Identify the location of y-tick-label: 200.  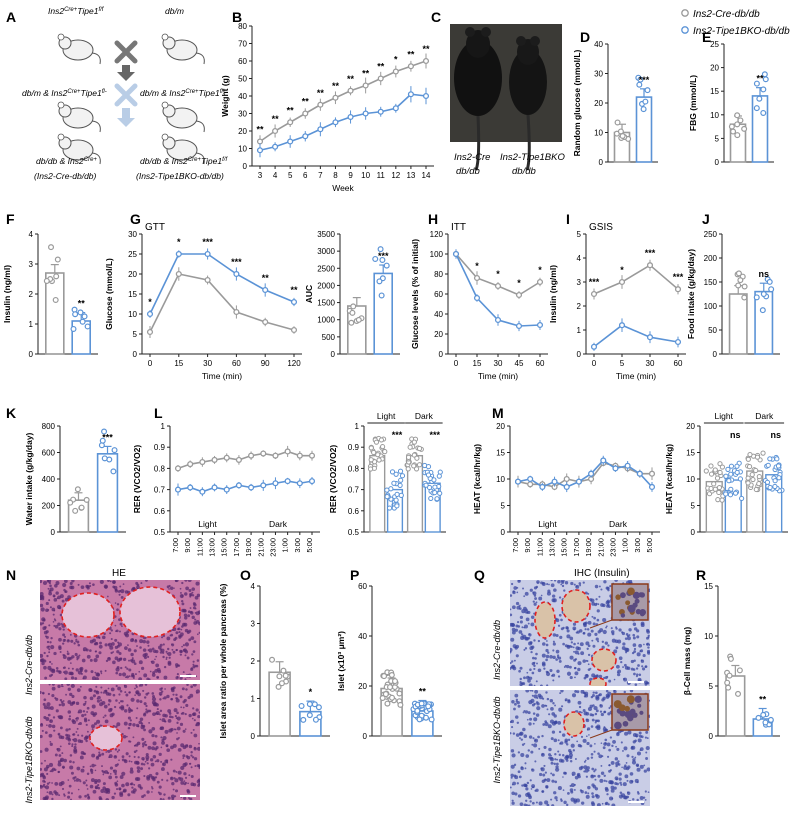
(711, 258).